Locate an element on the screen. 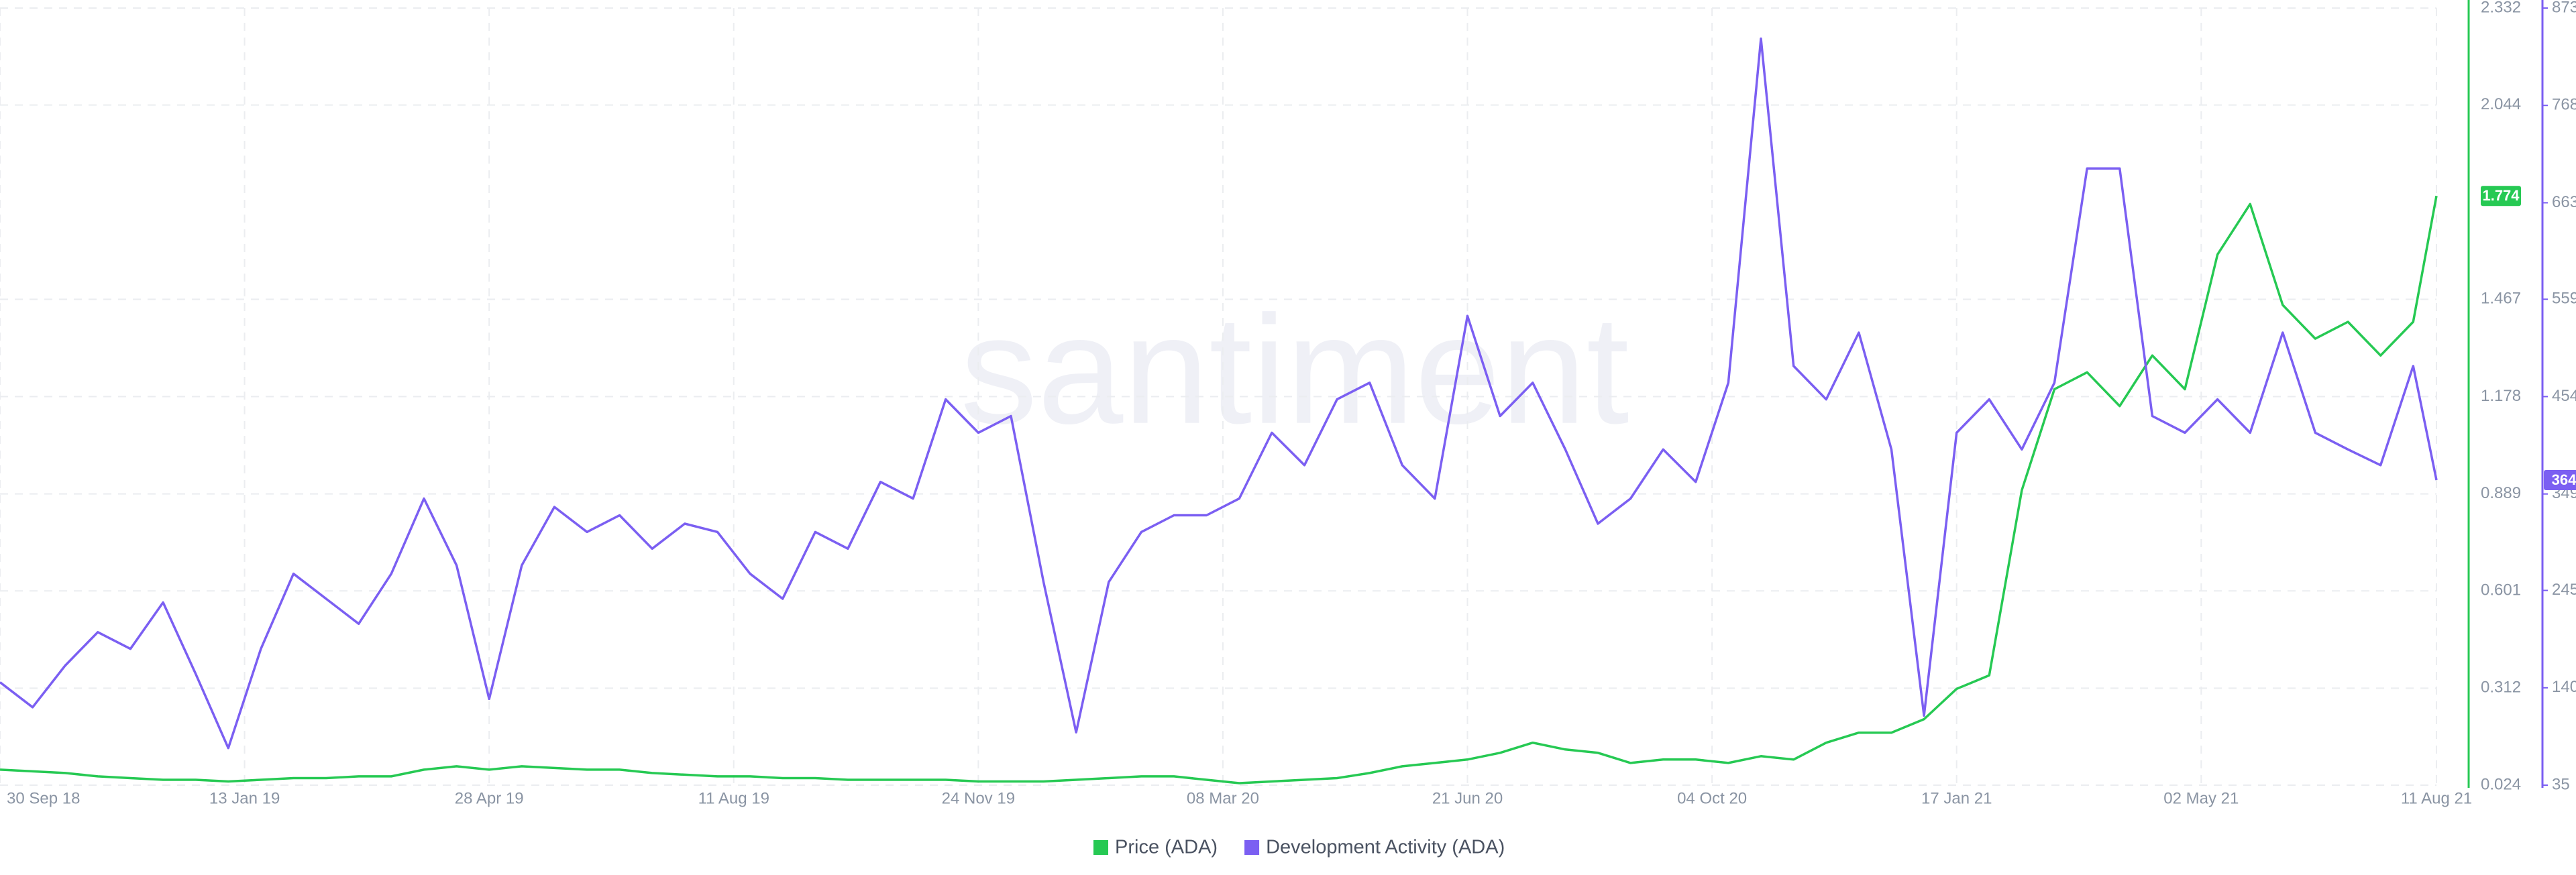 The image size is (2576, 875). value-badge-label: 1.774 is located at coordinates (2501, 195).